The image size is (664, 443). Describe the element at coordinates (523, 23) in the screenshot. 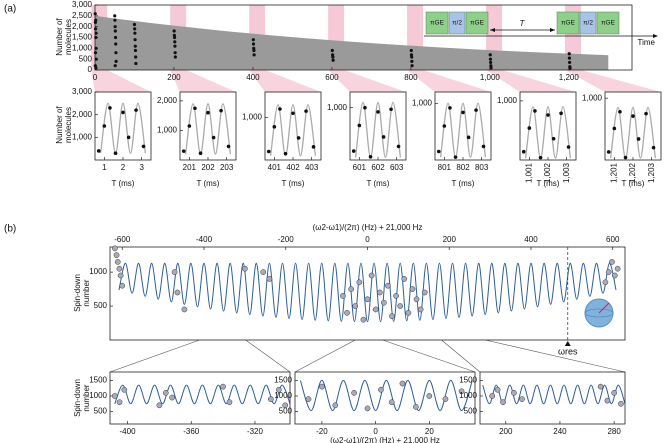

I see `delay-label: T` at that location.